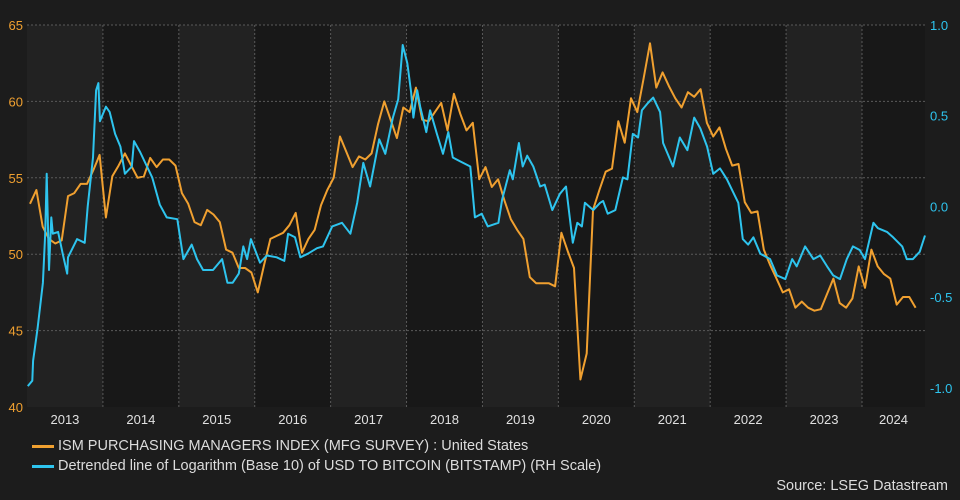  I want to click on legend-swatch-bitcoin, so click(43, 466).